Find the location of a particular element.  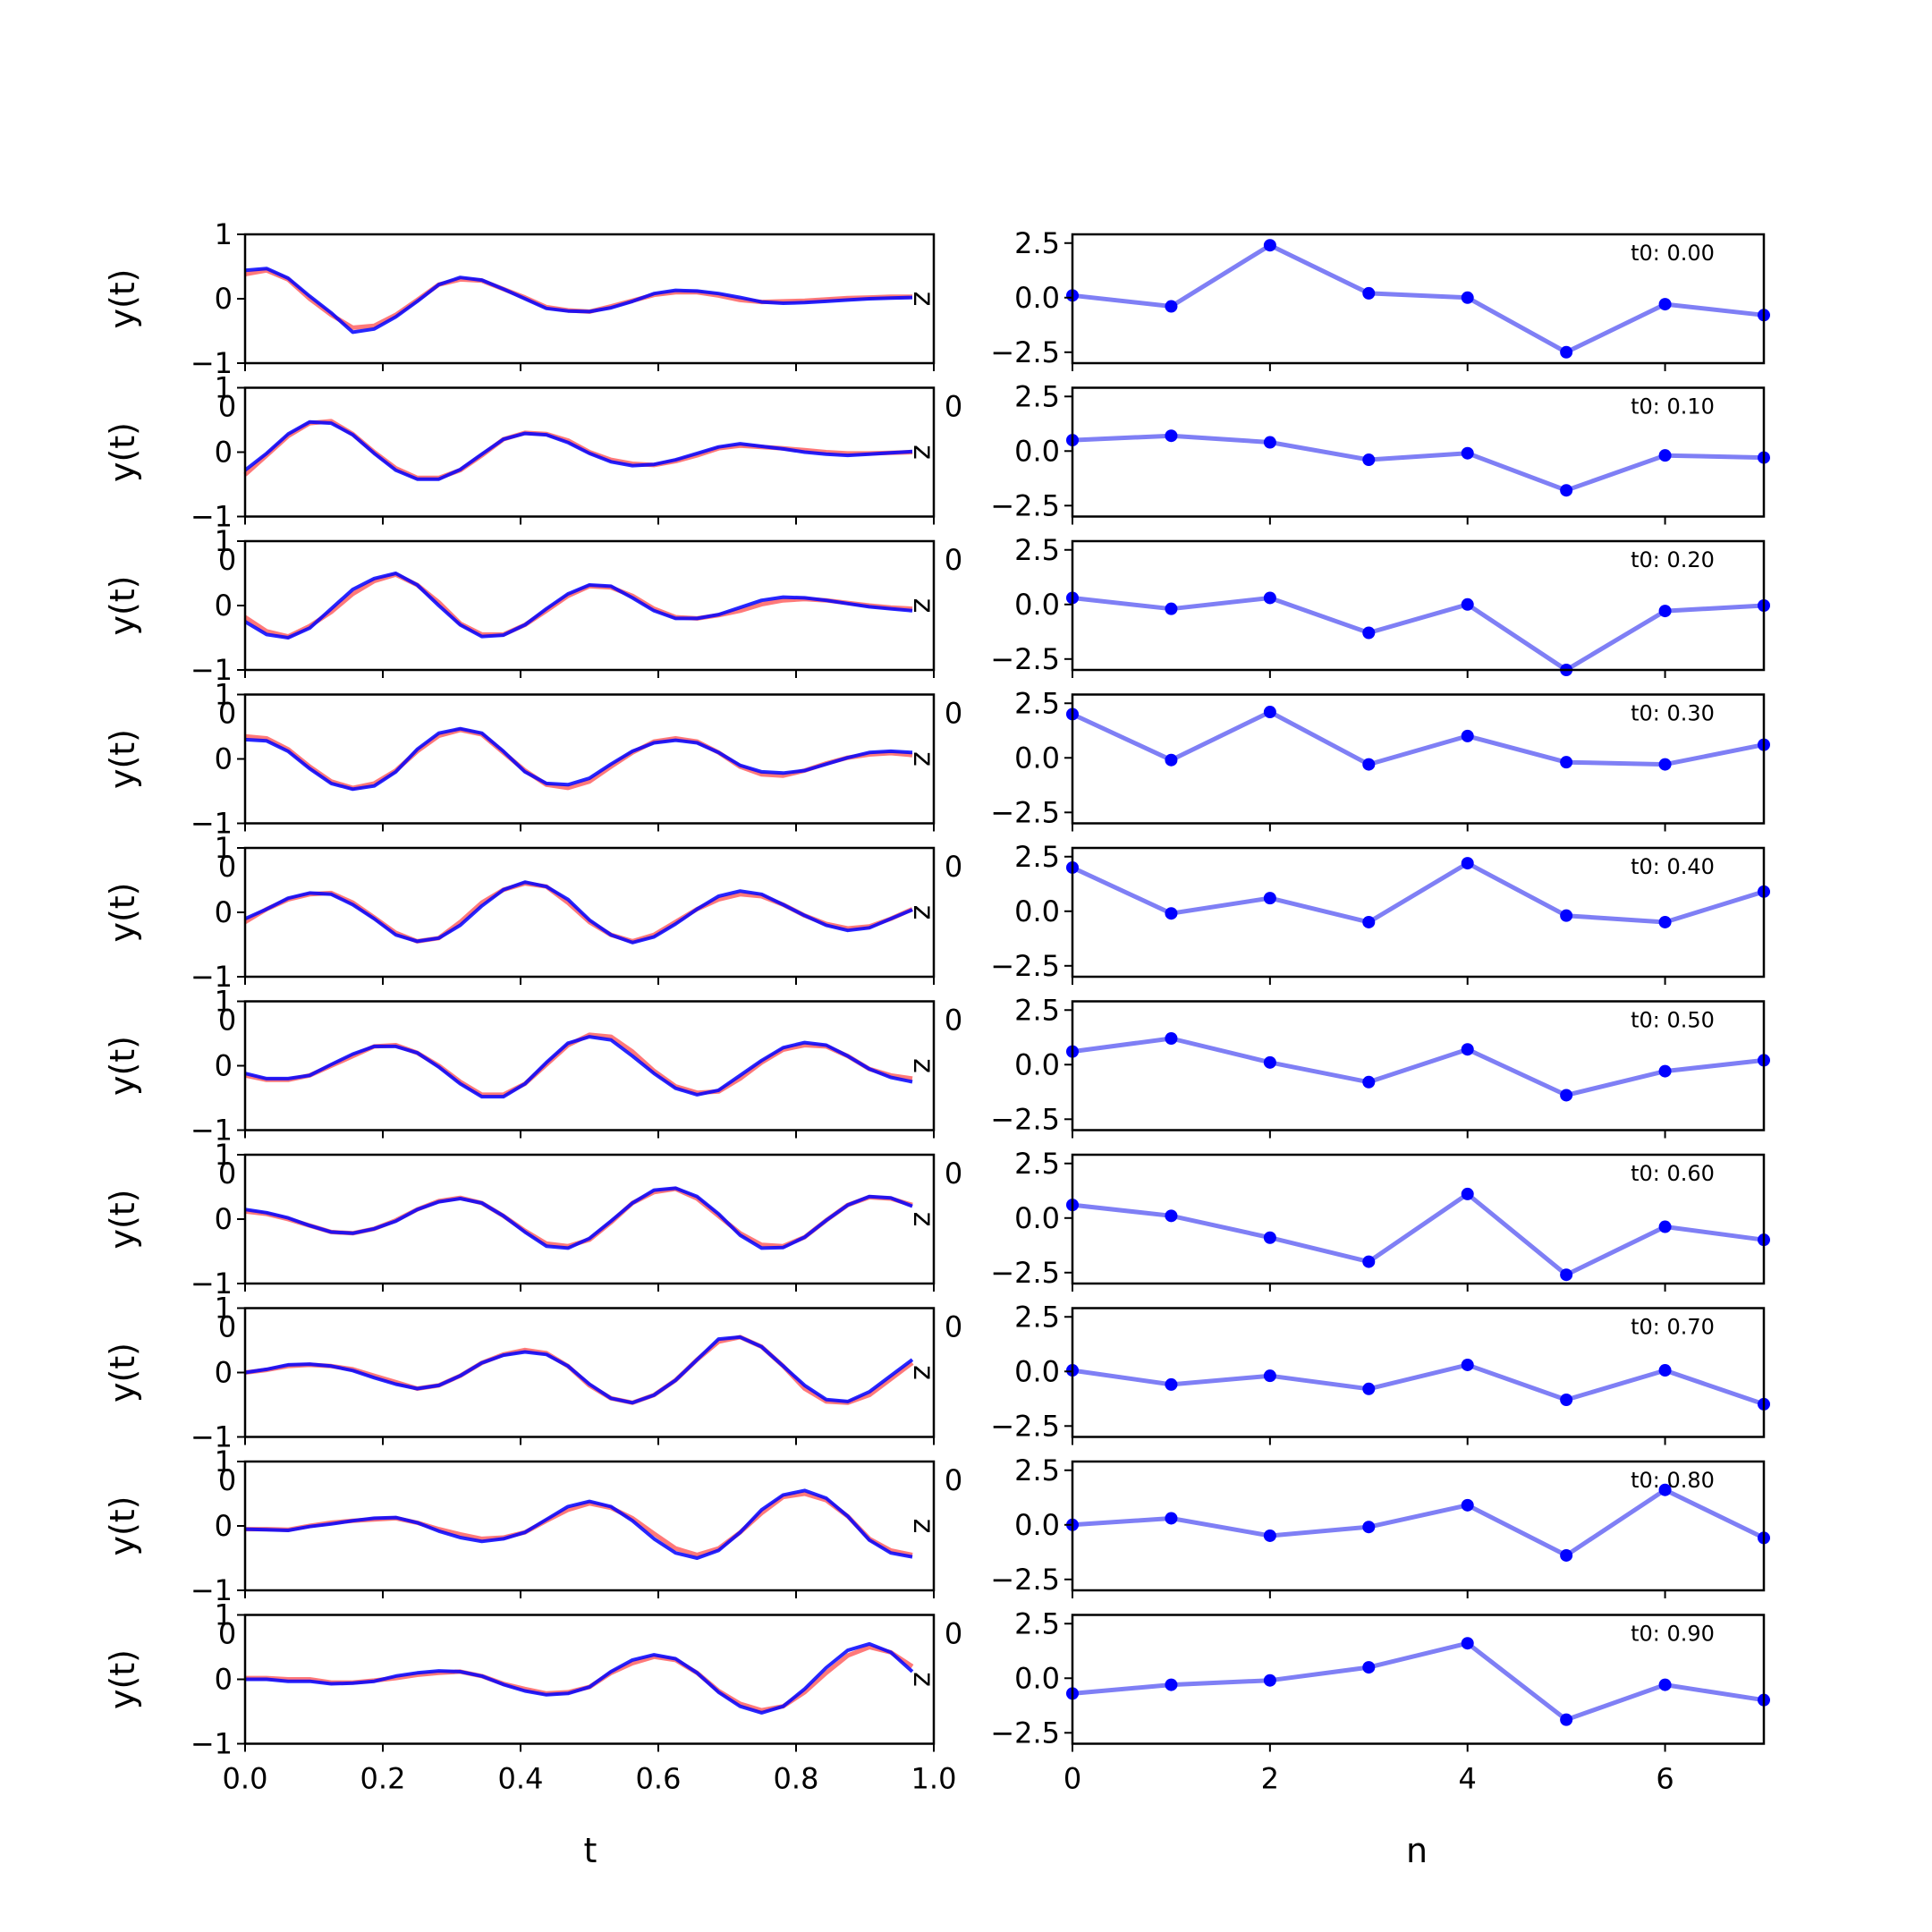

panel-annotation: t0: 0.50 is located at coordinates (1673, 1020).